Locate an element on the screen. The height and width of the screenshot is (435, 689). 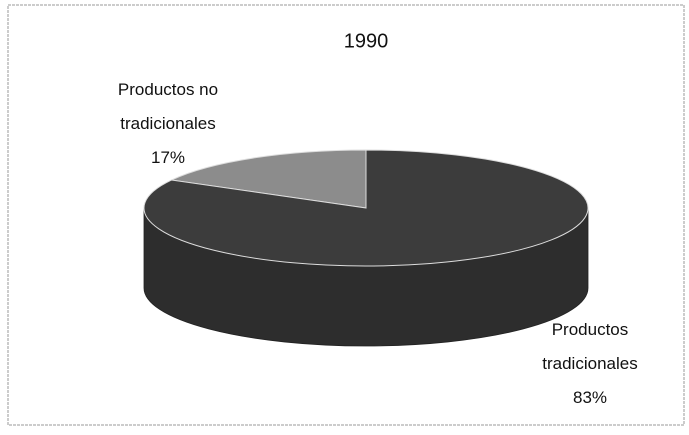
slice-label: Productos no tradicionales 17% is located at coordinates (168, 124).